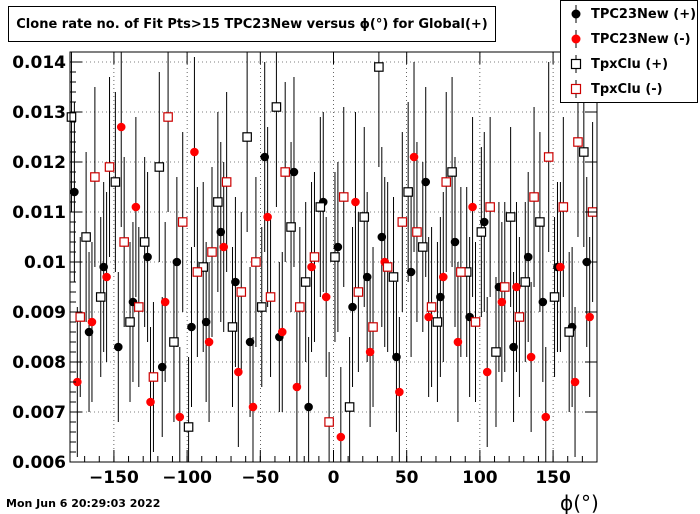 This screenshot has height=514, width=700. I want to click on x-tick-label: 0, so click(334, 478).